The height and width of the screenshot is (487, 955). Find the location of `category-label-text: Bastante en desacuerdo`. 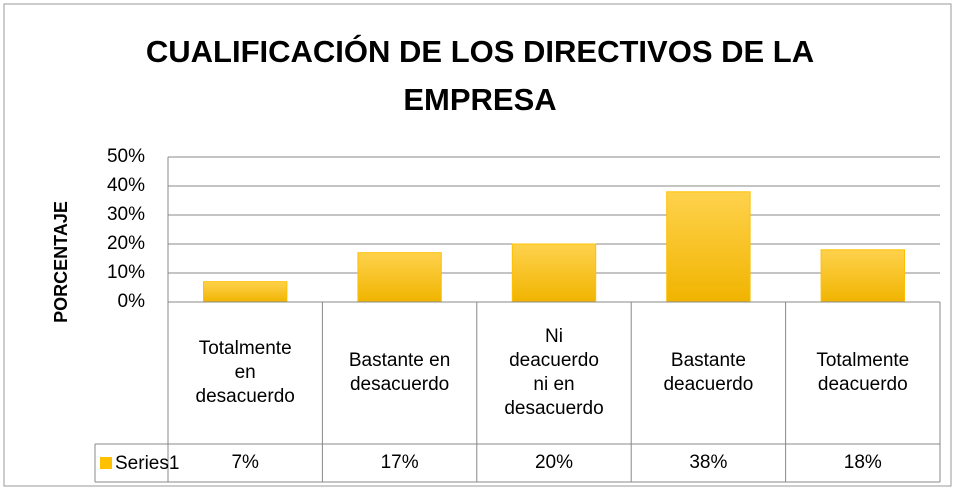

category-label-text: Bastante en desacuerdo is located at coordinates (399, 372).